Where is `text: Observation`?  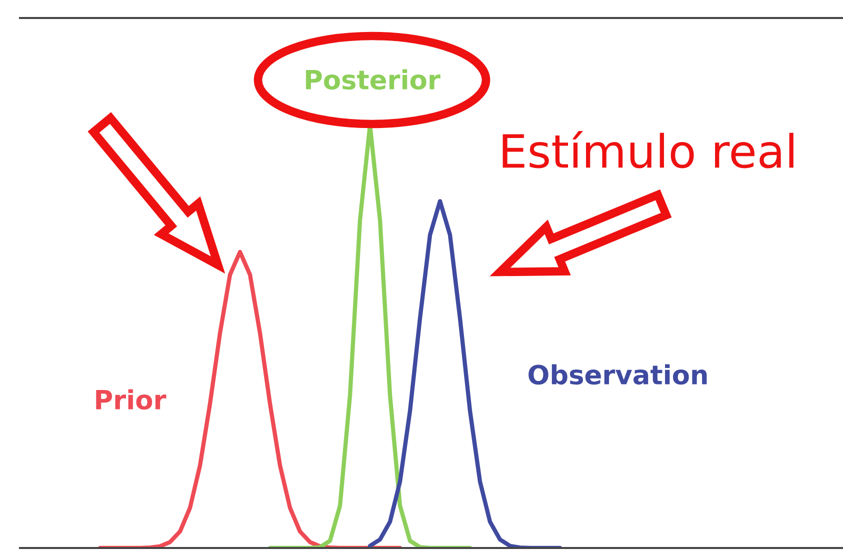
text: Observation is located at coordinates (617, 374).